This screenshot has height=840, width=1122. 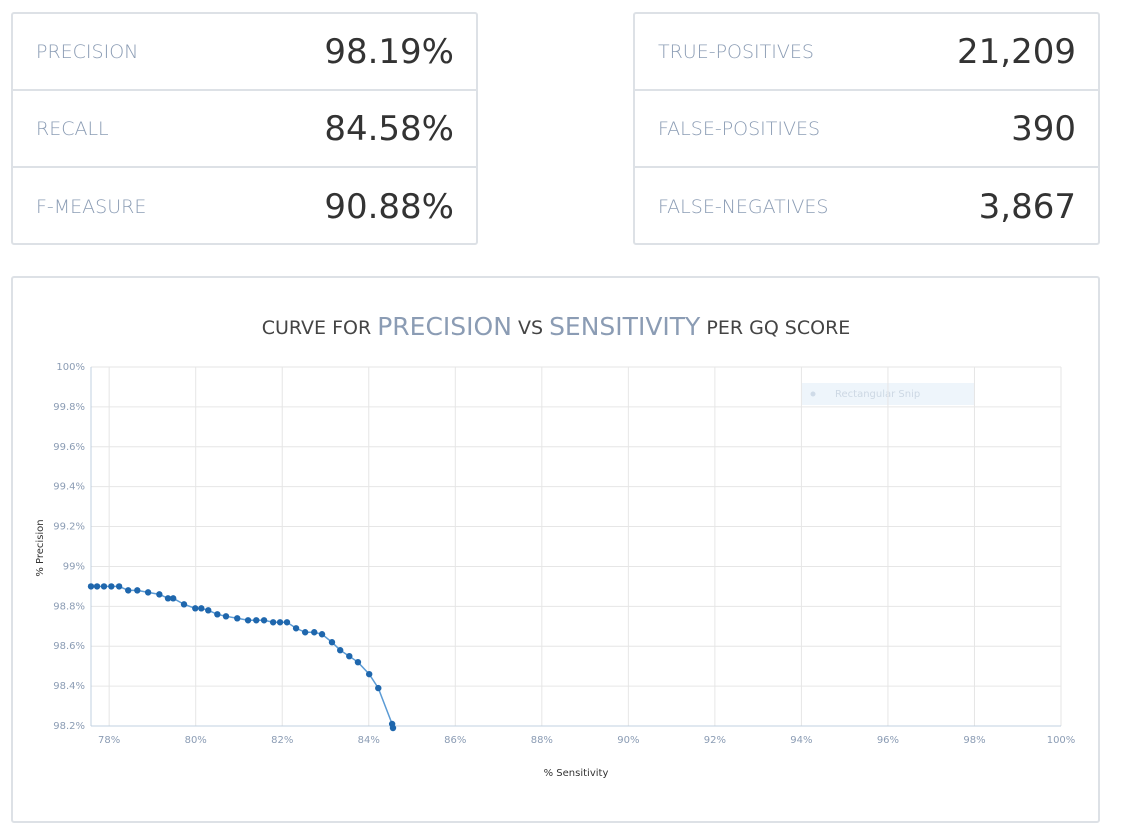 I want to click on title-part: CURVE FOR, so click(x=316, y=328).